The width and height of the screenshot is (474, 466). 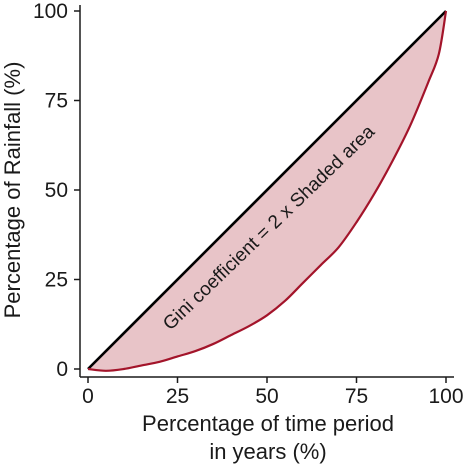 What do you see at coordinates (266, 396) in the screenshot?
I see `x-tick-label: 50` at bounding box center [266, 396].